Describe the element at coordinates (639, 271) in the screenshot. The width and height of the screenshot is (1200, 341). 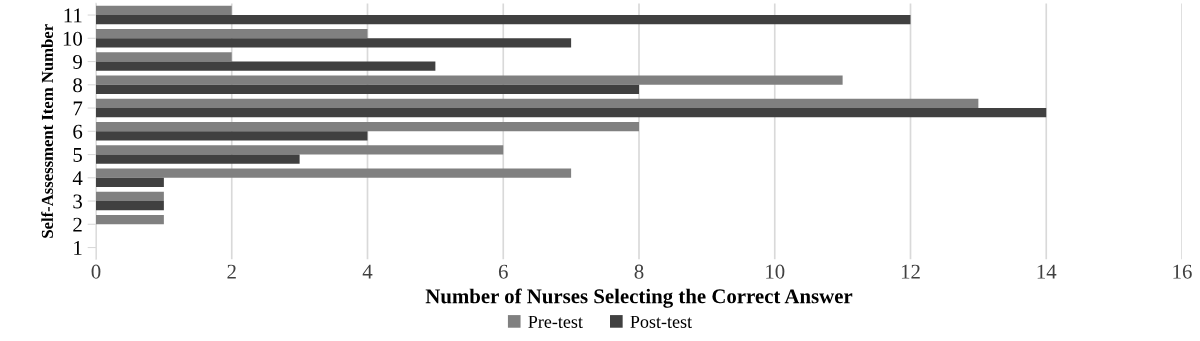
I see `x-tick-label: 8` at that location.